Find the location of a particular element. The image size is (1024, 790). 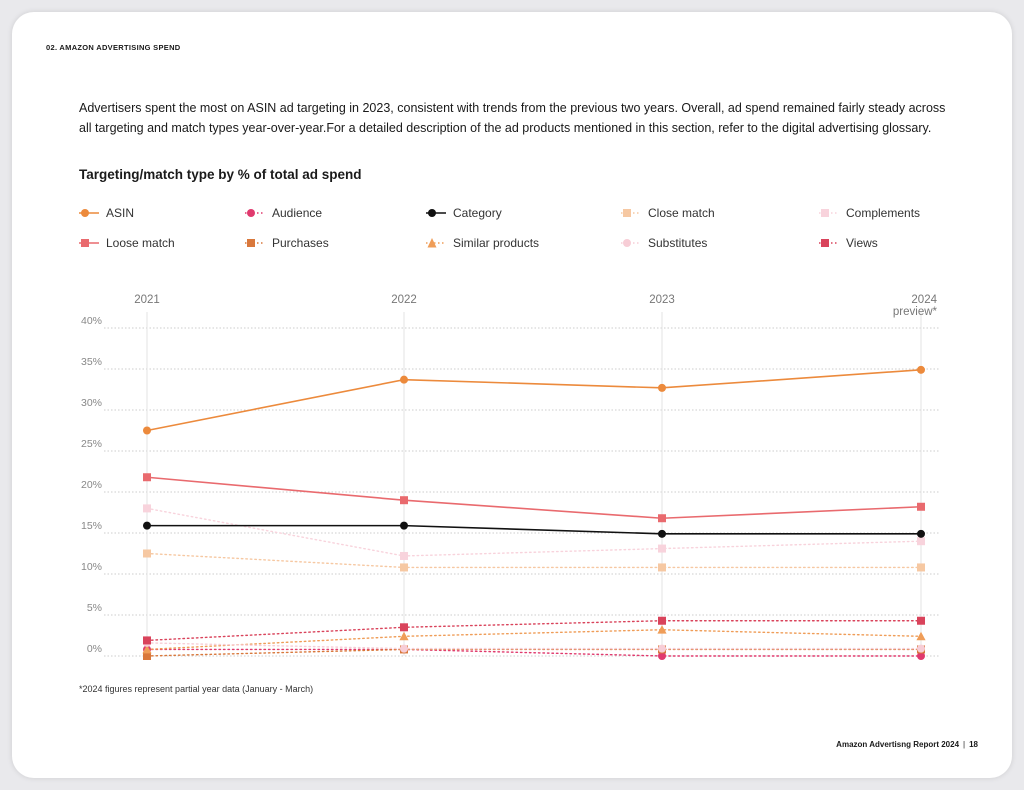

series-line-audience is located at coordinates (534, 652).